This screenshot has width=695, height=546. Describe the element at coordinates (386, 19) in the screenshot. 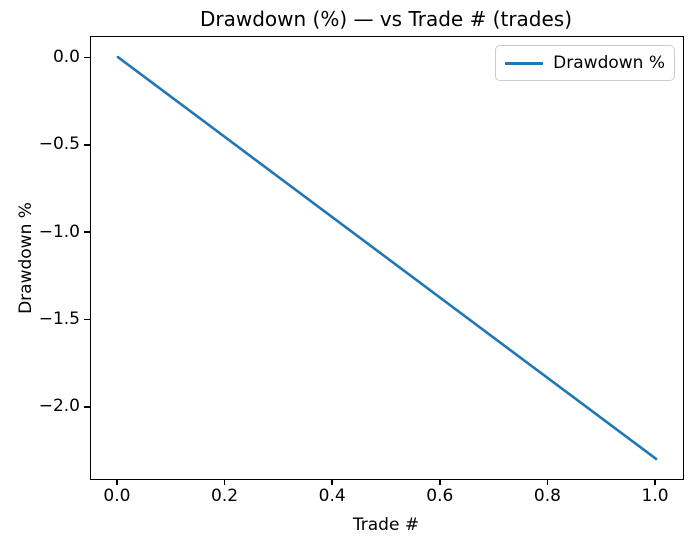

I see `chart-title: Drawdown (%) — vs Trade # (trades)` at that location.